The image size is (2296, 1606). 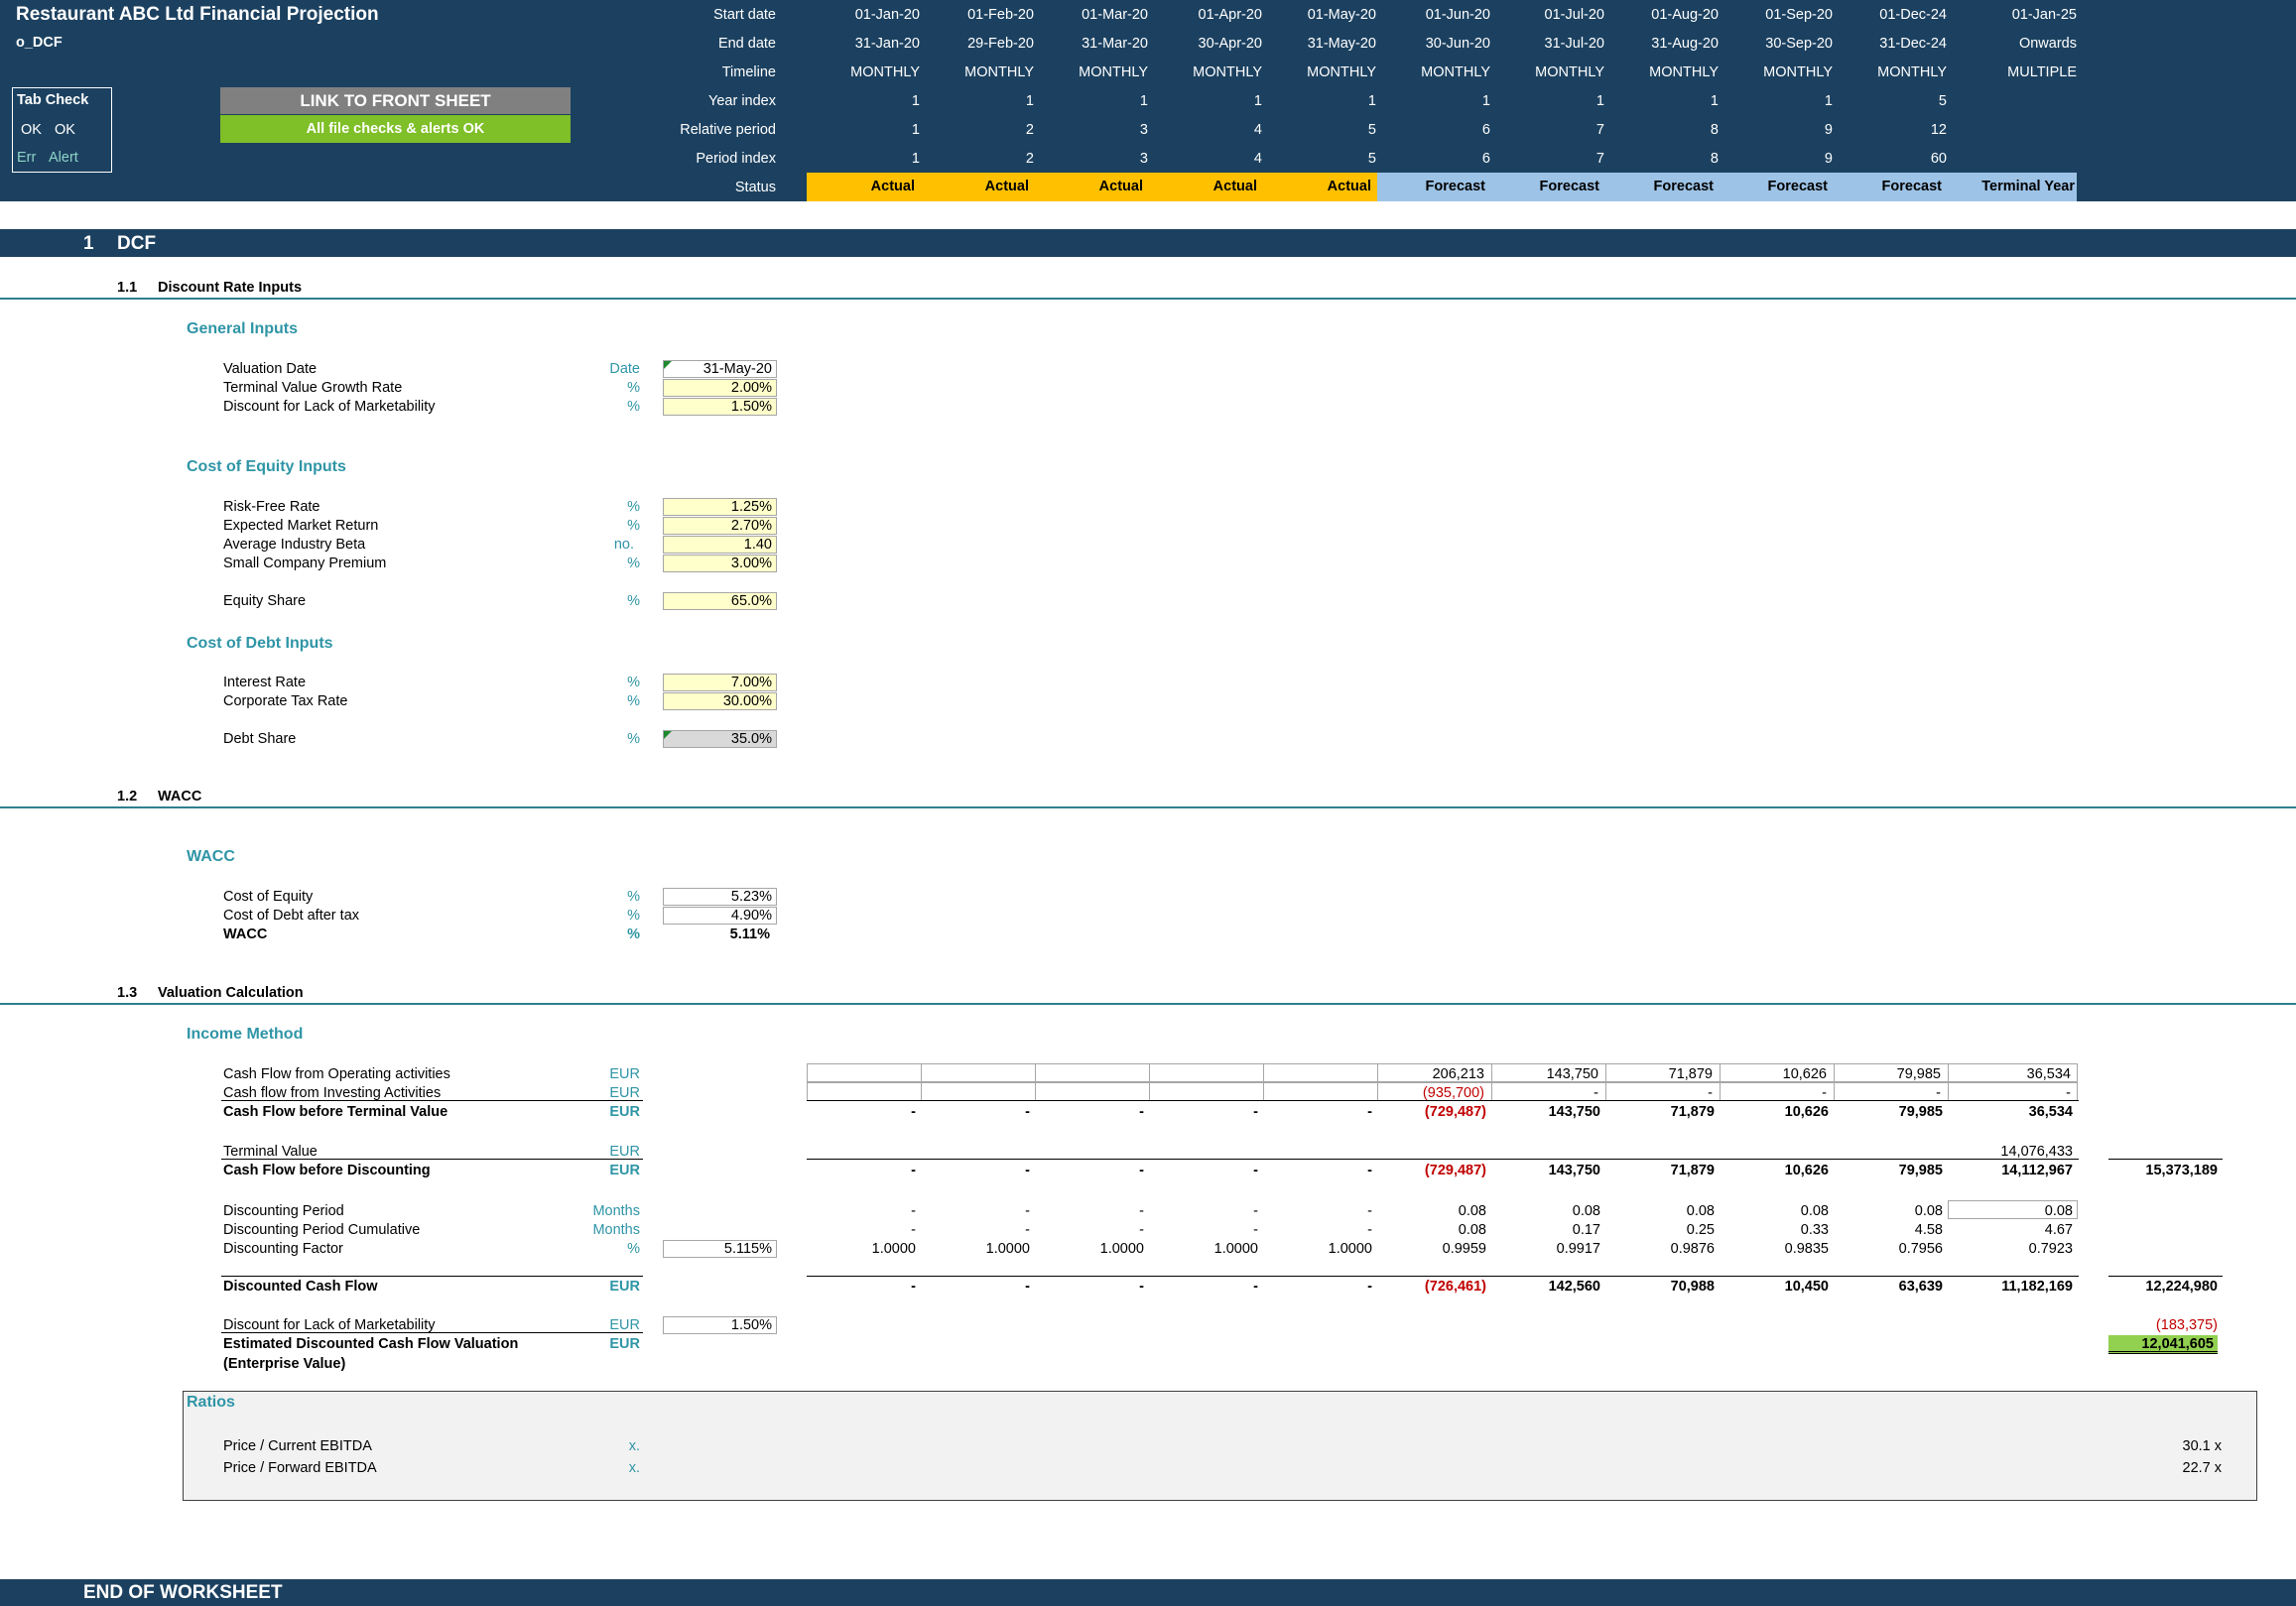 What do you see at coordinates (53, 100) in the screenshot?
I see `tab-check-label: Tab Check` at bounding box center [53, 100].